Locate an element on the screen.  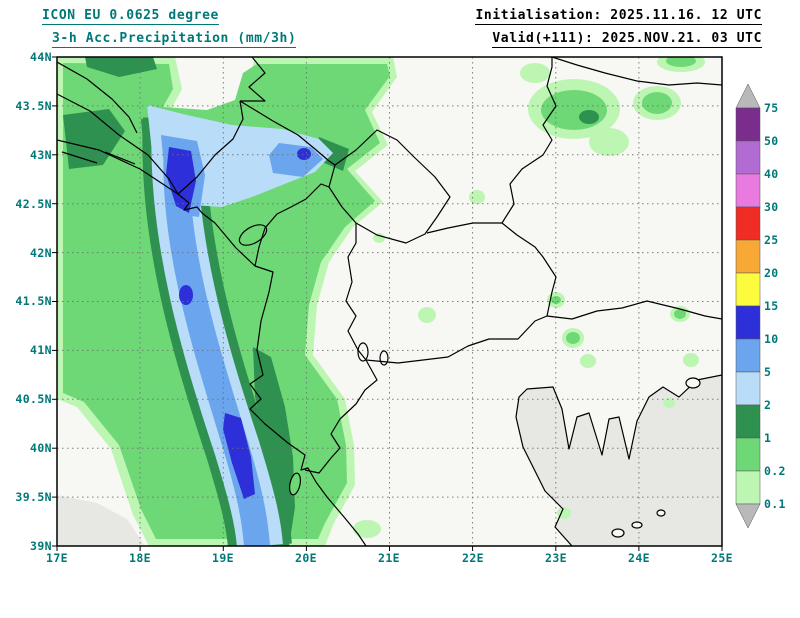
colorbar-value-label: 1 is located at coordinates (768, 438).